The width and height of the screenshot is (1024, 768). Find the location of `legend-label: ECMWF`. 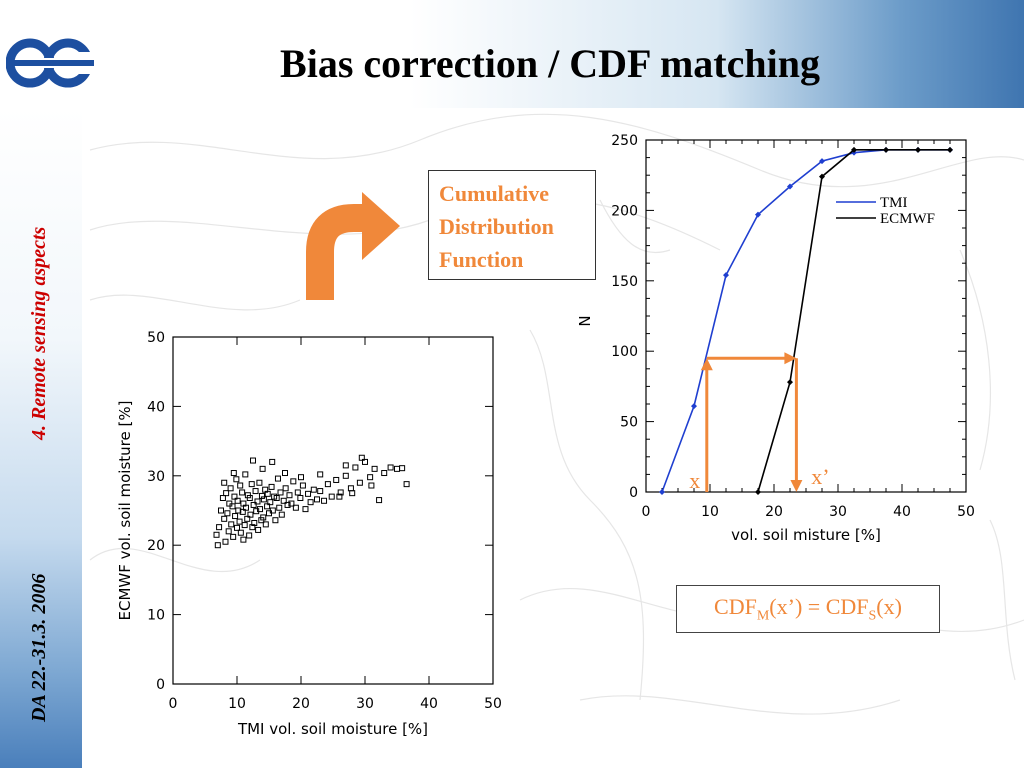

legend-label: ECMWF is located at coordinates (907, 219).